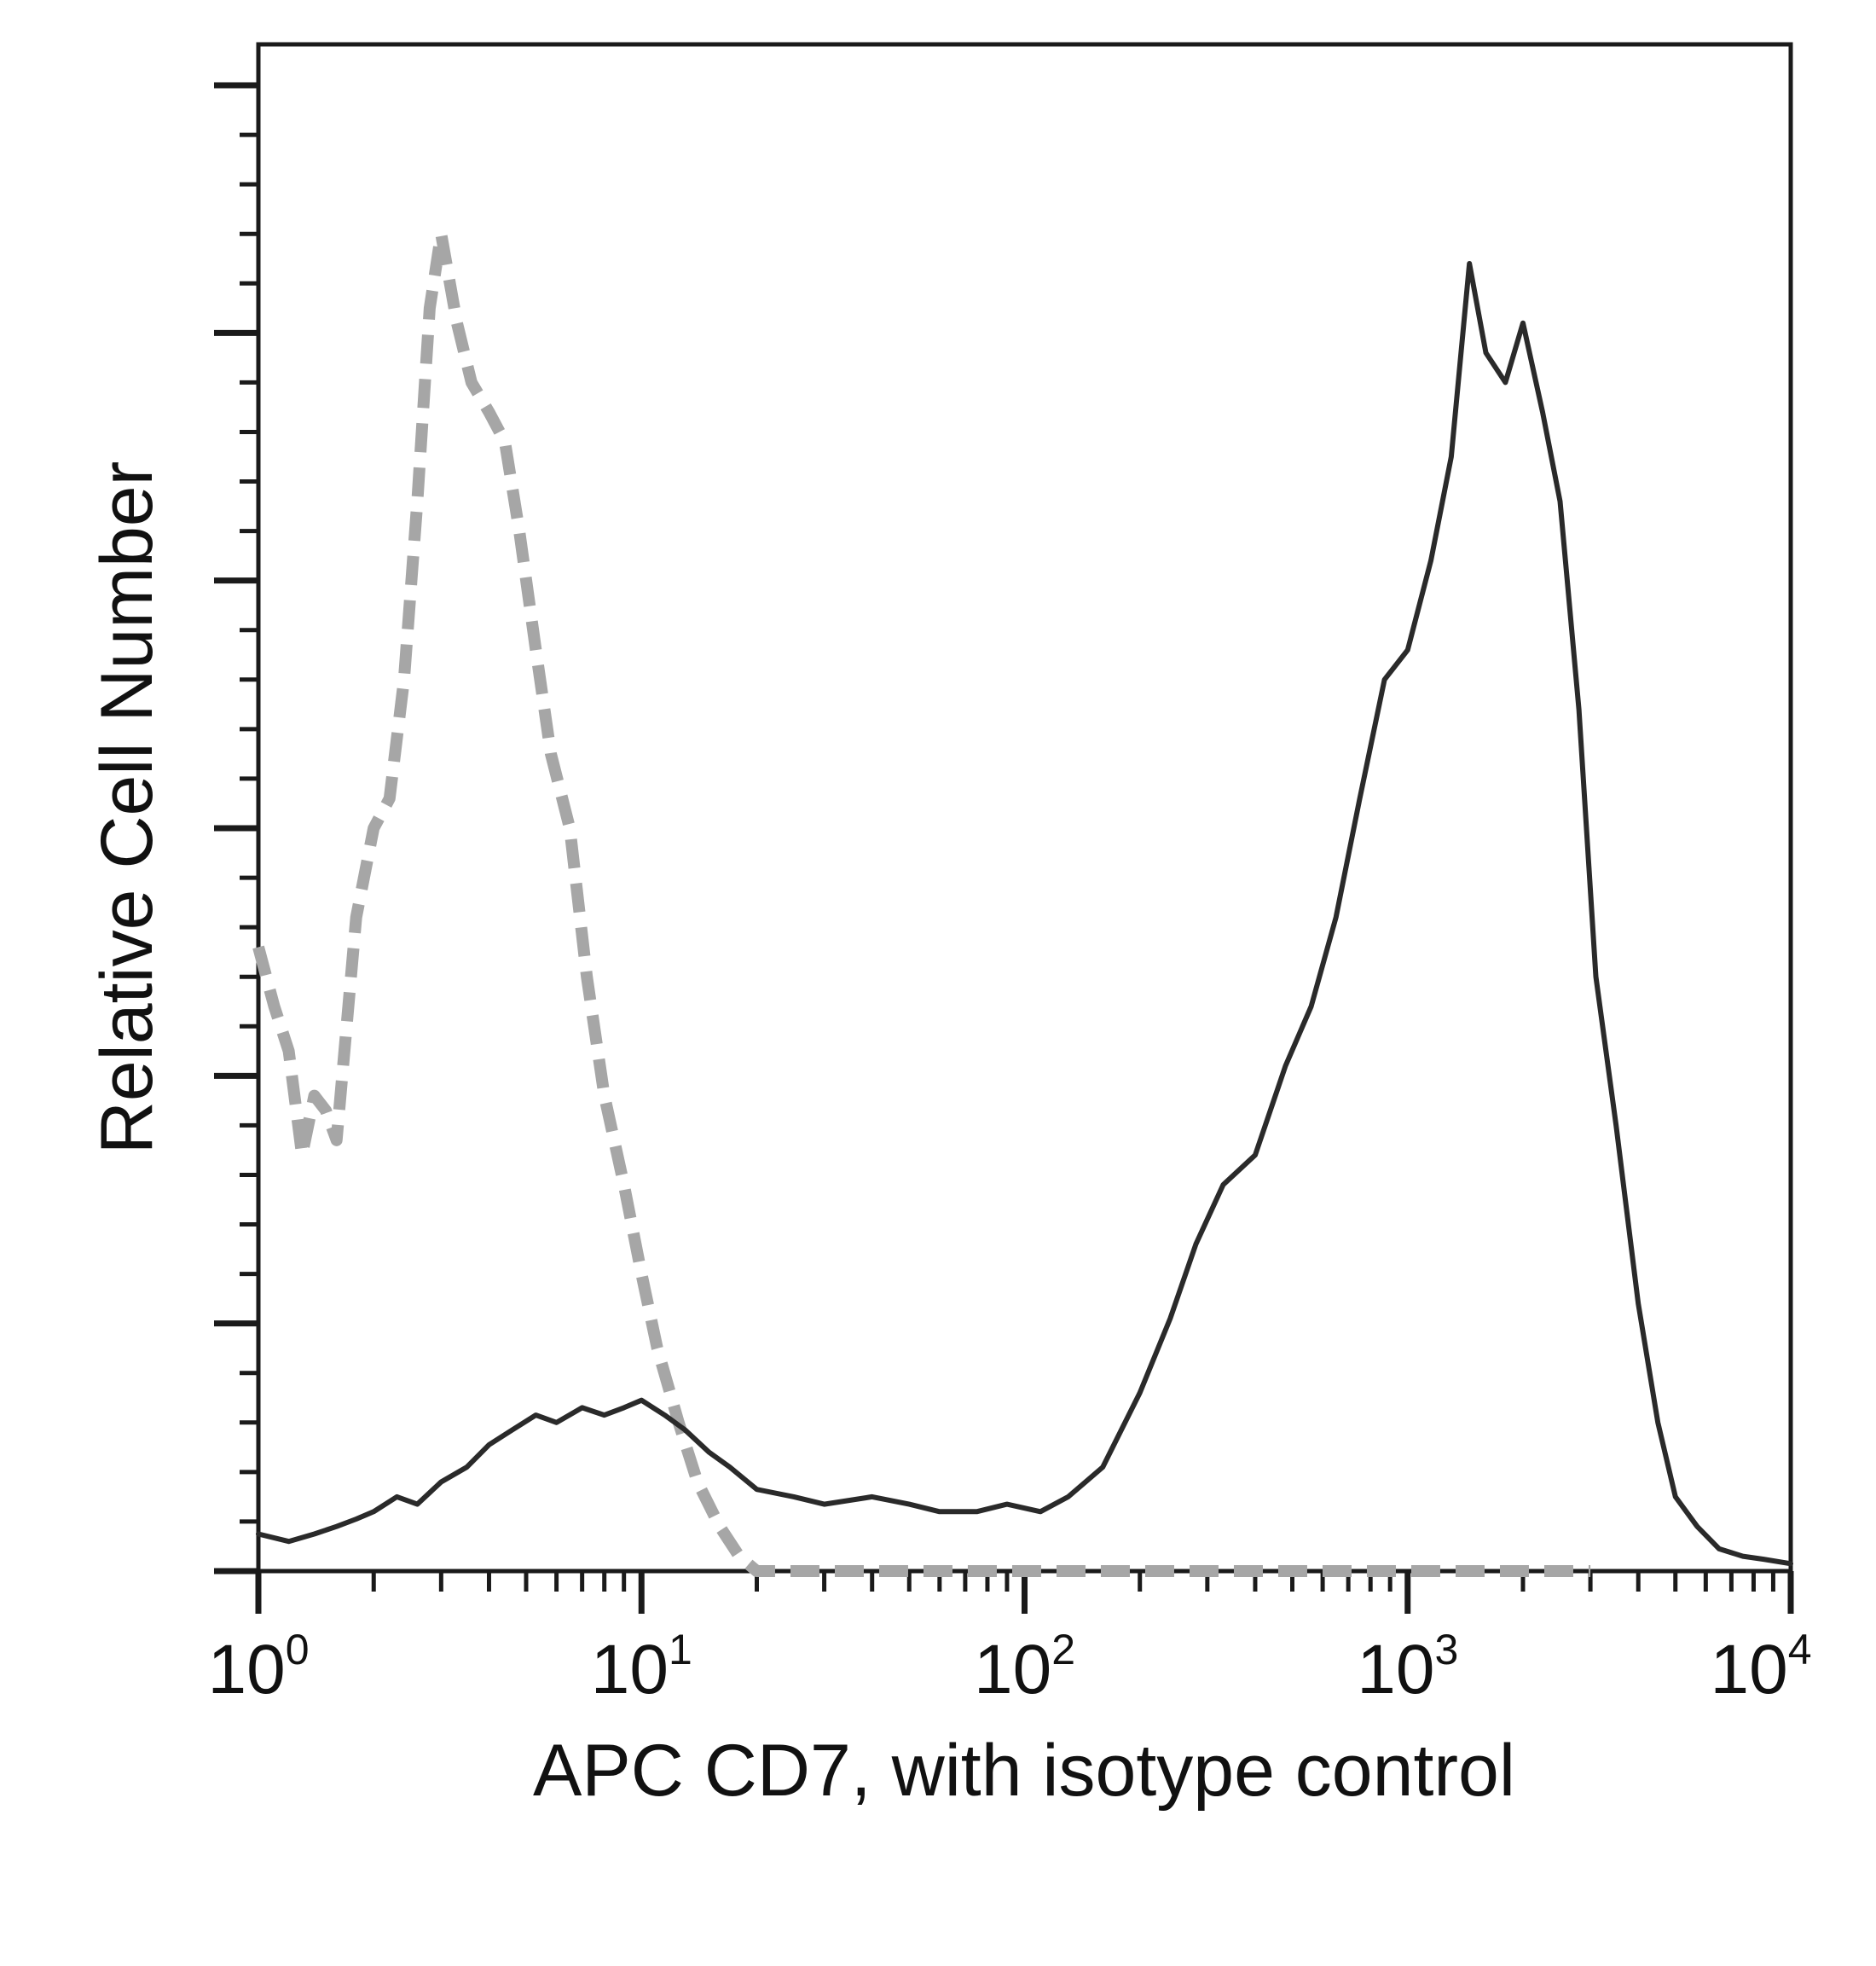  What do you see at coordinates (1024, 1667) in the screenshot?
I see `x-tick-label: 10²` at bounding box center [1024, 1667].